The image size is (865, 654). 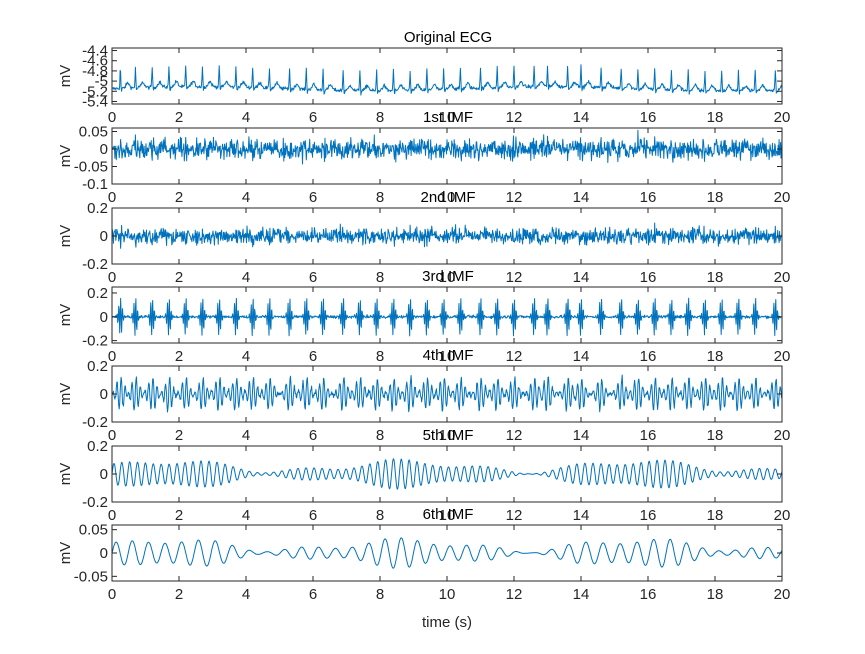 I want to click on subplot-title: 3rd IMF, so click(x=448, y=276).